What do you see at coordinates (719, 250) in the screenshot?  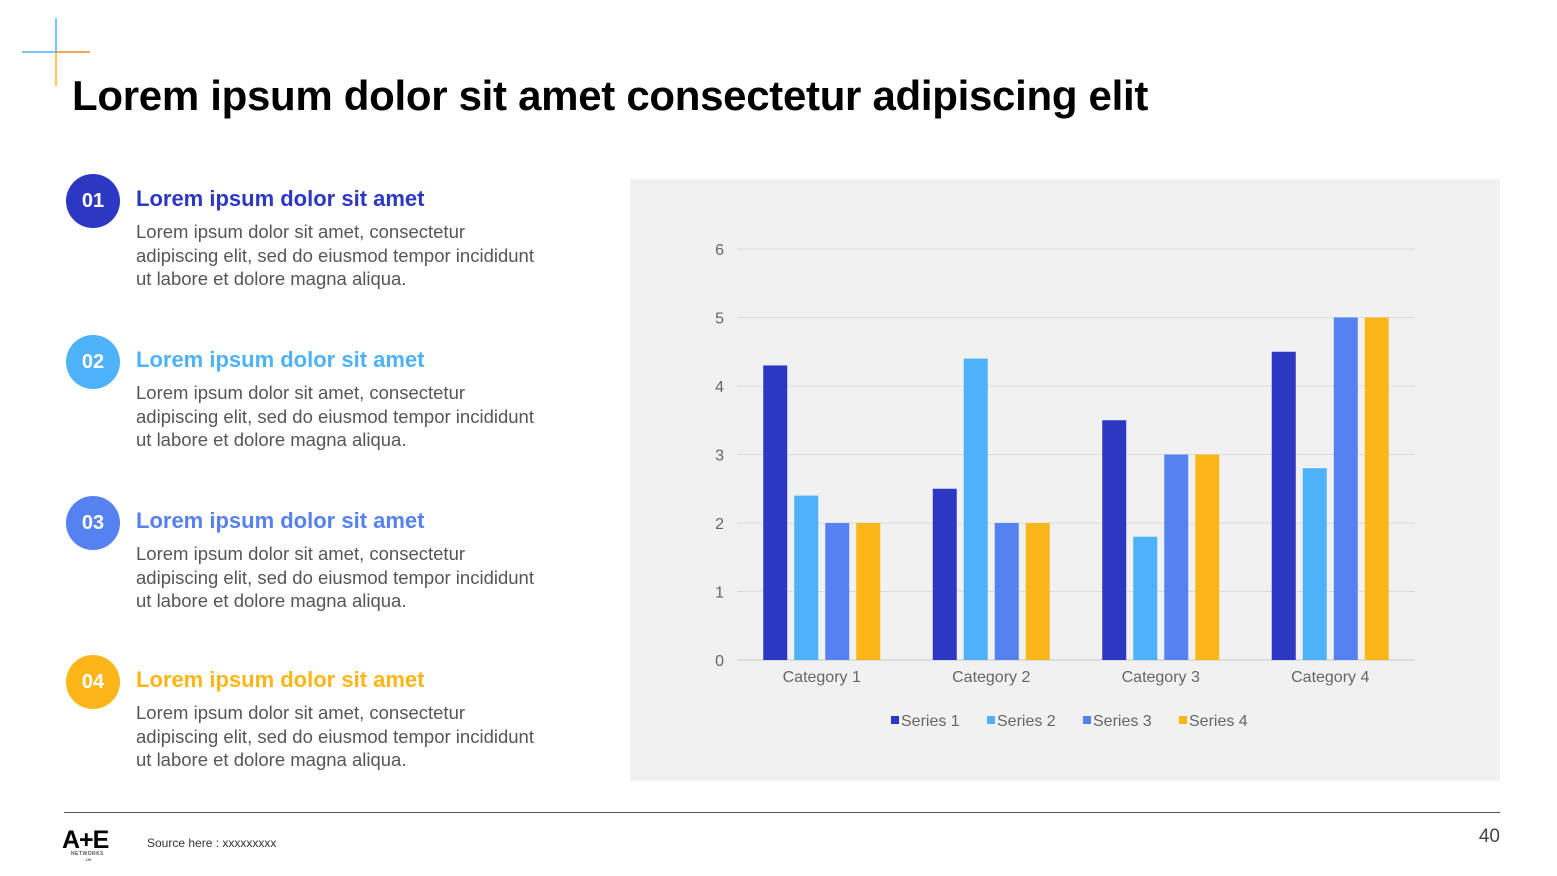 I see `y-tick-label: 6` at bounding box center [719, 250].